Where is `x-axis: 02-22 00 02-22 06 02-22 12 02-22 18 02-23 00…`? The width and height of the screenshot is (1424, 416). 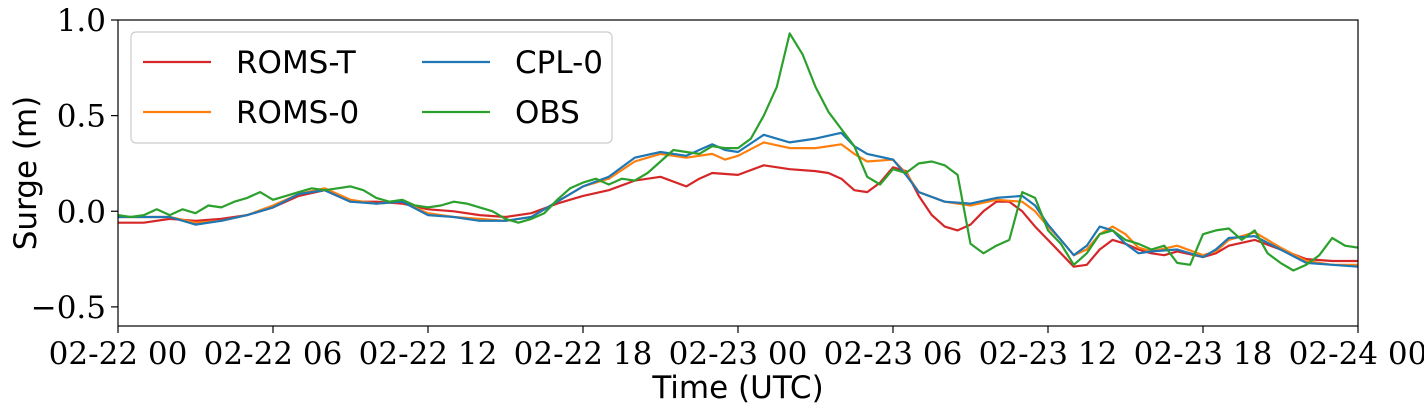
x-axis: 02-22 00 02-22 06 02-22 12 02-22 18 02-23 00… is located at coordinates (736, 349).